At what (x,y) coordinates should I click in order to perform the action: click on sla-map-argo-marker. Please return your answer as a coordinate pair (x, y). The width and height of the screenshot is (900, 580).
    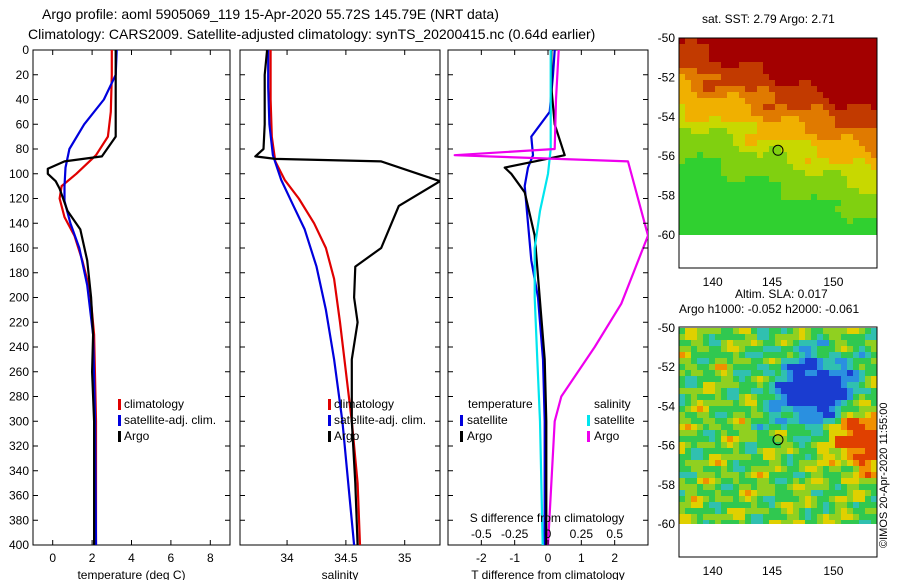
    Looking at the image, I should click on (778, 440).